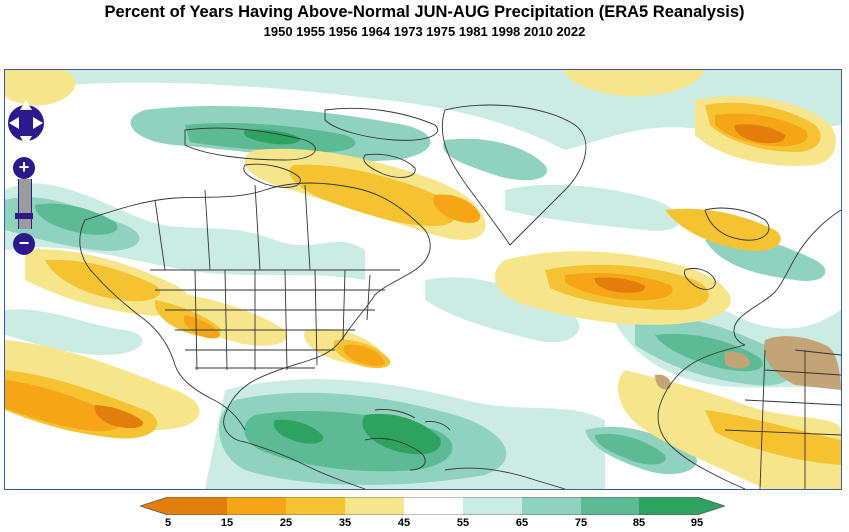 The width and height of the screenshot is (849, 532). I want to click on colorbar-label: 25, so click(286, 523).